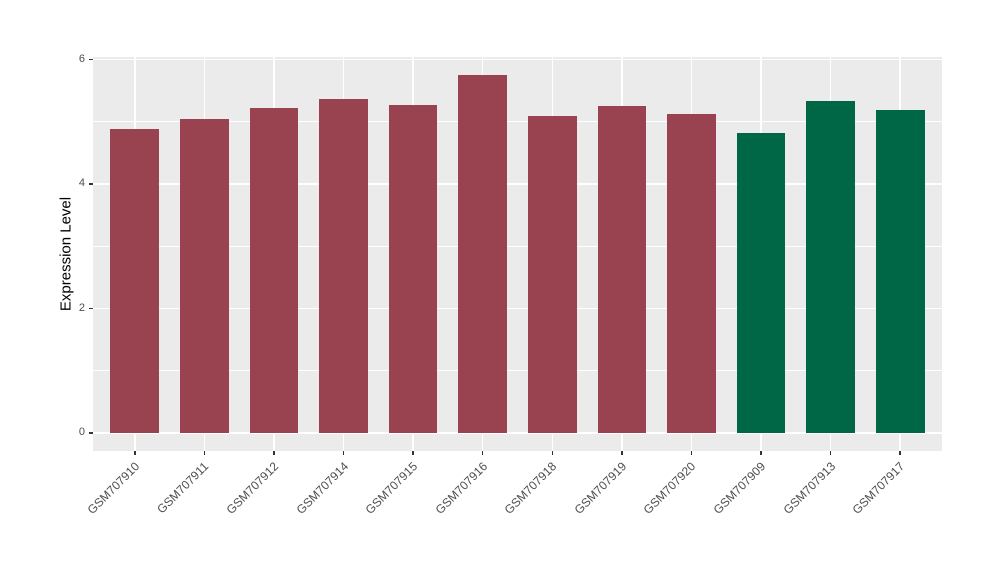  Describe the element at coordinates (670, 488) in the screenshot. I see `x-tick-label: GSM707920` at that location.